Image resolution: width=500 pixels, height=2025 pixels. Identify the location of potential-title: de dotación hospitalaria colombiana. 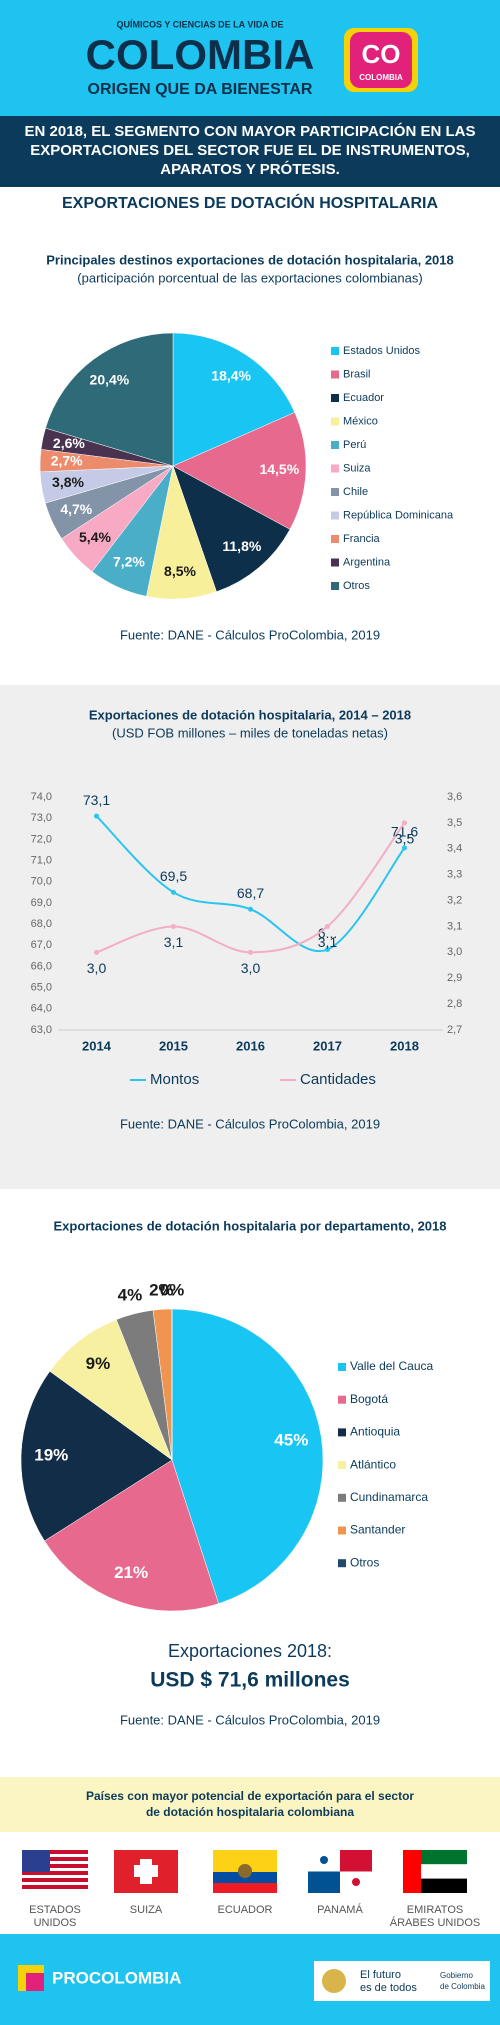
(250, 1812).